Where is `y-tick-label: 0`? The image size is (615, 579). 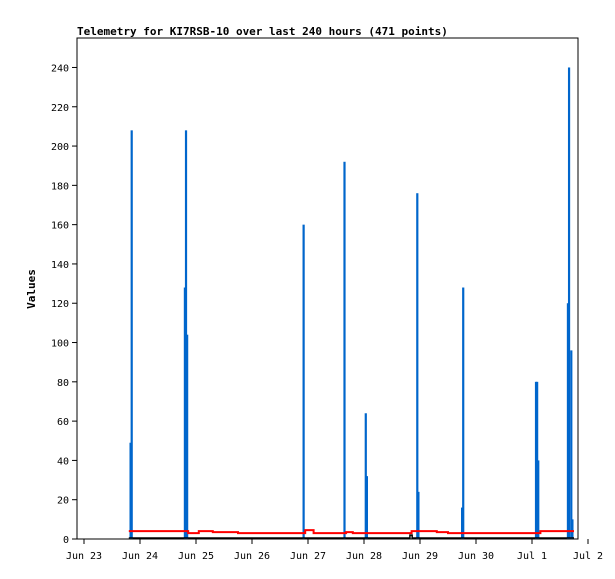
y-tick-label: 0 is located at coordinates (66, 540).